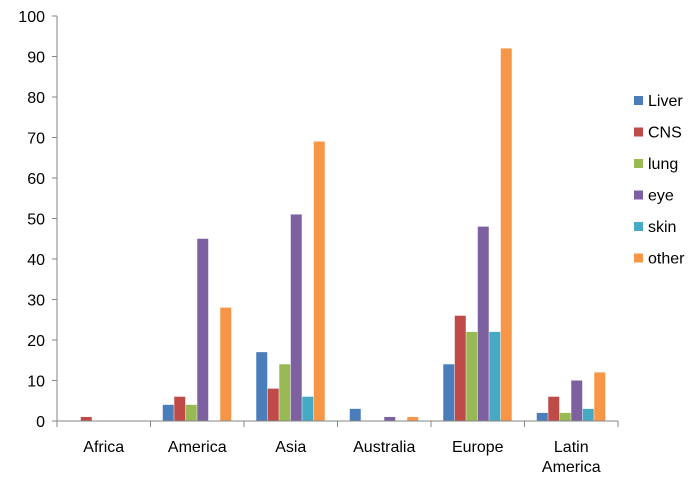 The image size is (700, 492). I want to click on legend-label-other: other, so click(666, 259).